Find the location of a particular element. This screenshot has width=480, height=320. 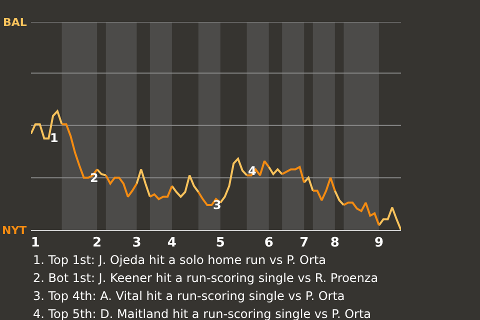

text: 1. Top 1st: J. Ojeda hit a solo home run vs P. Orta is located at coordinates (179, 260).